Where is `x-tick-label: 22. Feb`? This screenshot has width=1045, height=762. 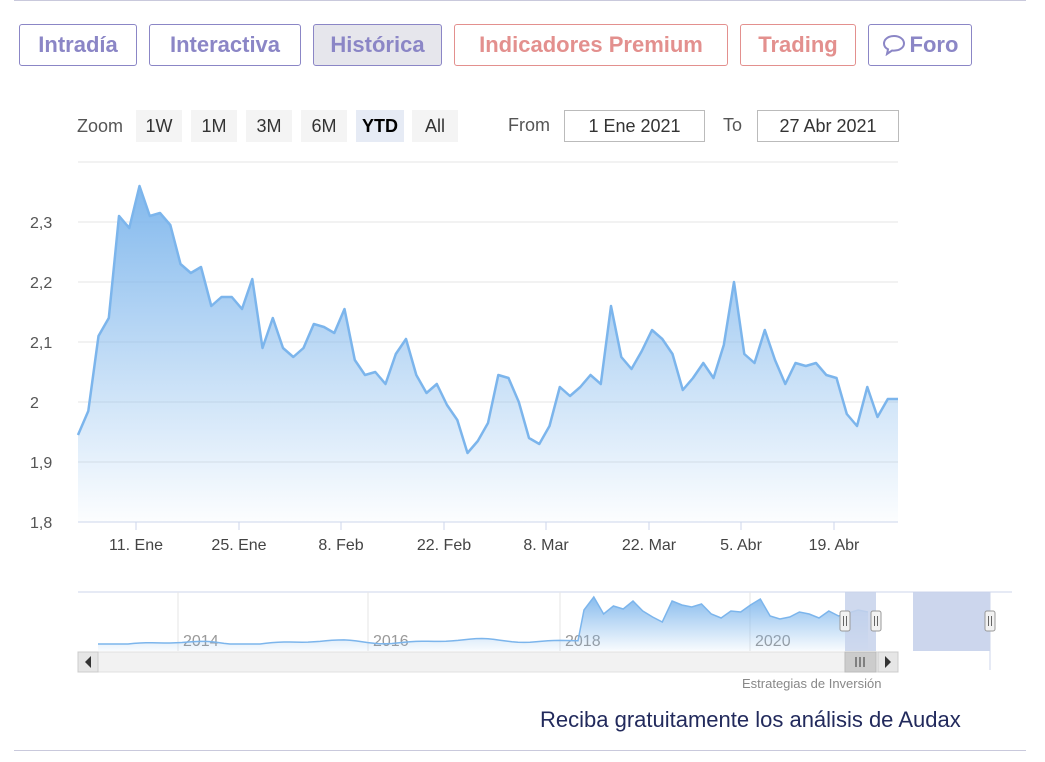 x-tick-label: 22. Feb is located at coordinates (444, 545).